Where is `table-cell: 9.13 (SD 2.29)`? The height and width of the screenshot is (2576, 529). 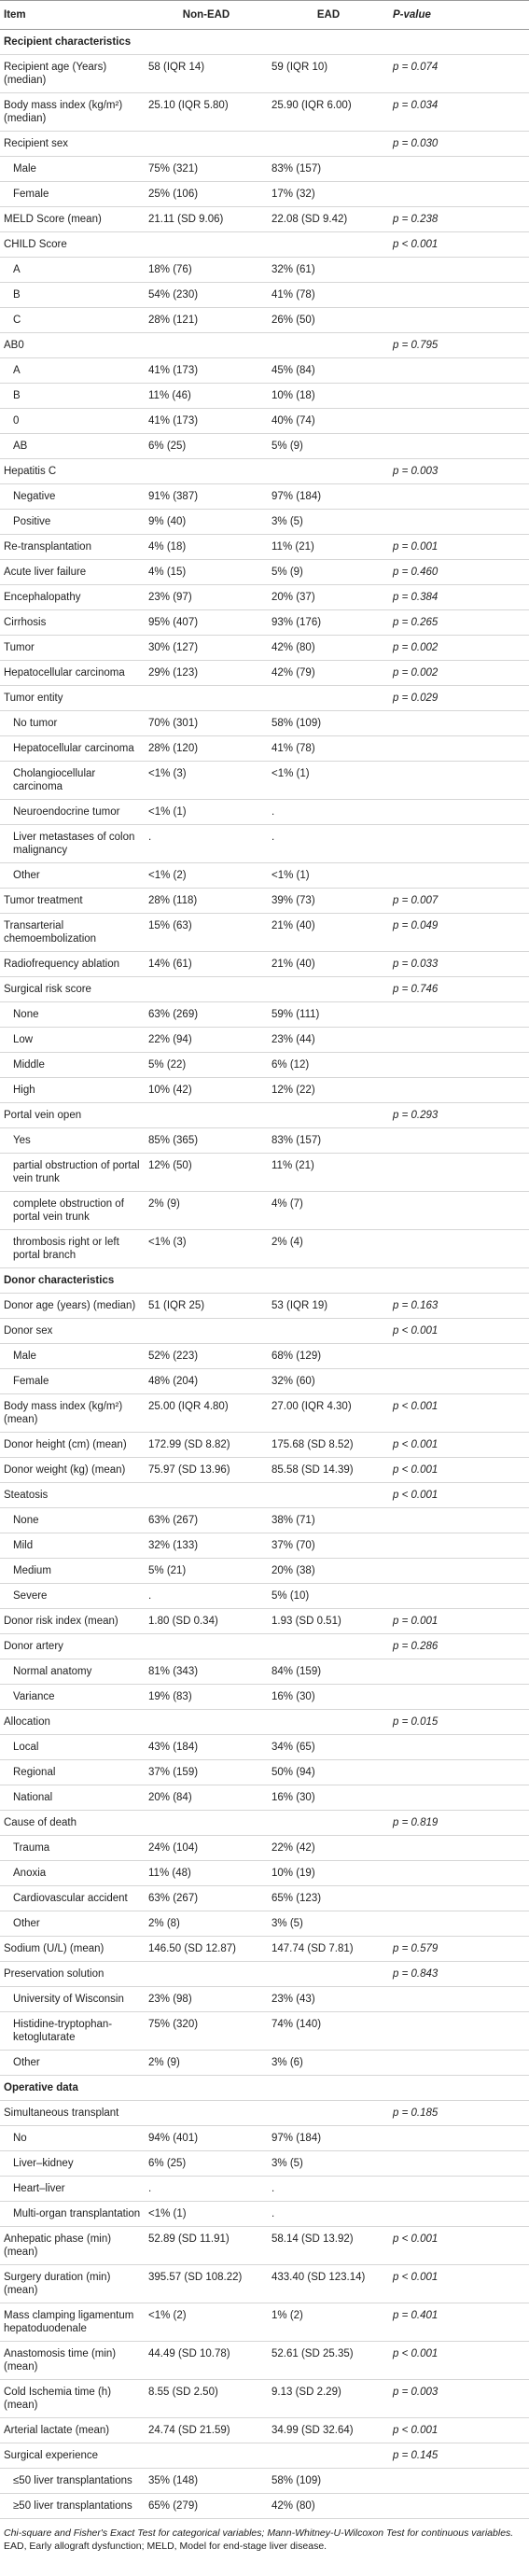 table-cell: 9.13 (SD 2.29) is located at coordinates (328, 2398).